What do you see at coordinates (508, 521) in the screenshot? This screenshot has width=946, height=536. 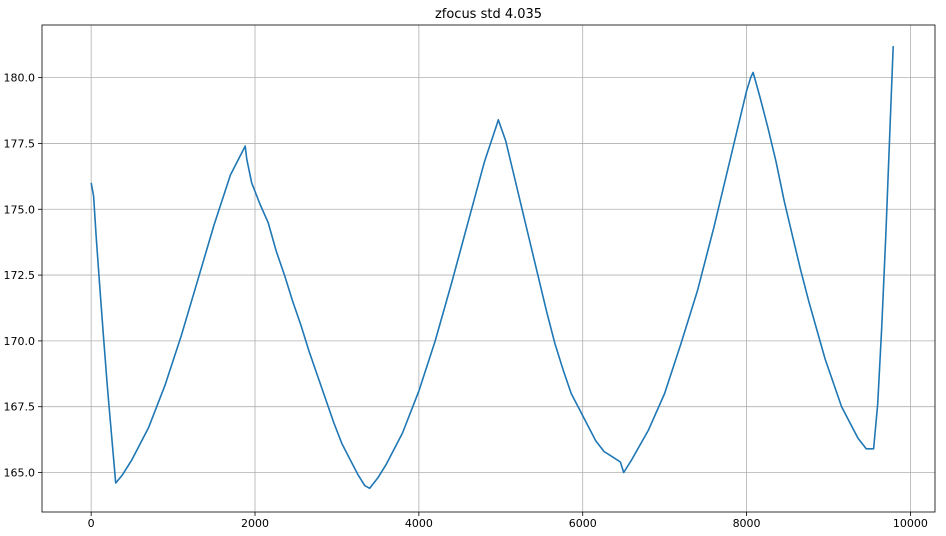 I see `x-axis: 0 2000 4000 6000 8000 10000` at bounding box center [508, 521].